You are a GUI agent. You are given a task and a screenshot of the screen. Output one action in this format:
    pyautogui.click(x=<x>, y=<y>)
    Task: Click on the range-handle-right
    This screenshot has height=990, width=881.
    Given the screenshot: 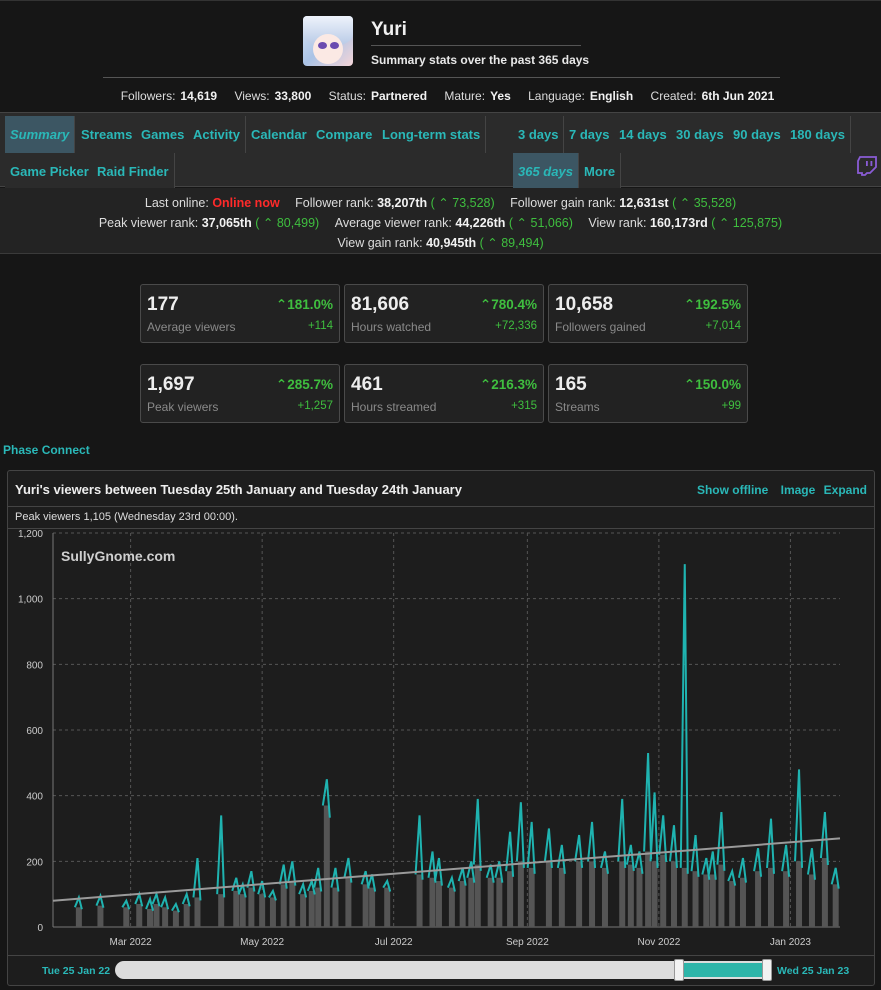 What is the action you would take?
    pyautogui.click(x=767, y=970)
    